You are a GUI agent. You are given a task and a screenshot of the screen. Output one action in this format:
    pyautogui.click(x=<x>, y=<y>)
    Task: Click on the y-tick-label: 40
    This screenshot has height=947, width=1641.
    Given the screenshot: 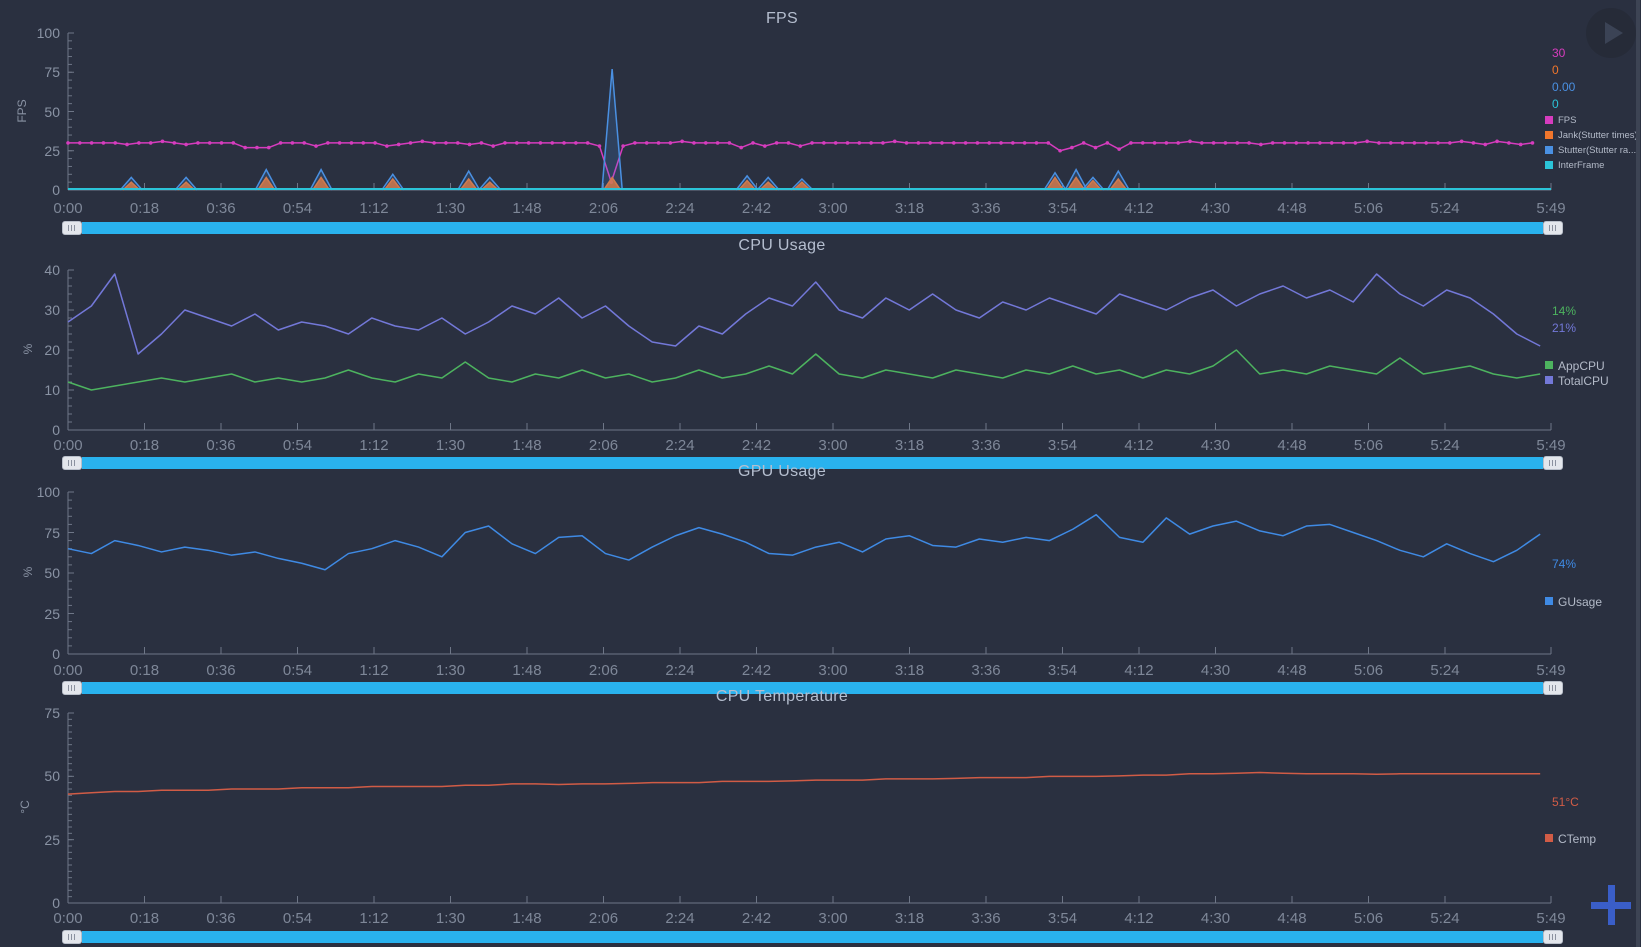 What is the action you would take?
    pyautogui.click(x=52, y=270)
    